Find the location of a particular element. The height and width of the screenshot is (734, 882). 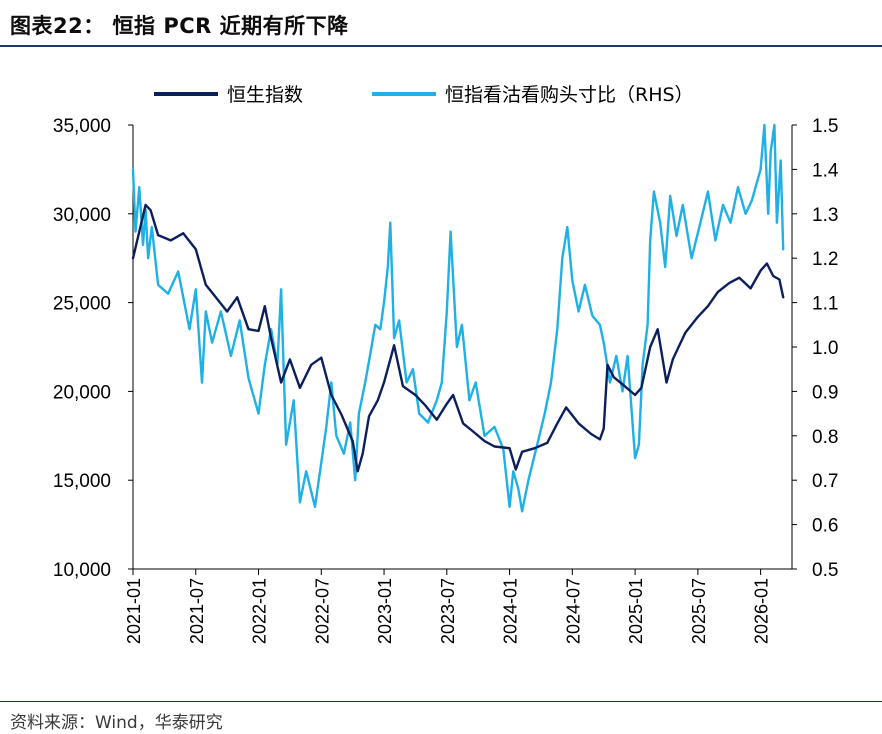

x-tick-label: 2021-01 is located at coordinates (134, 611).